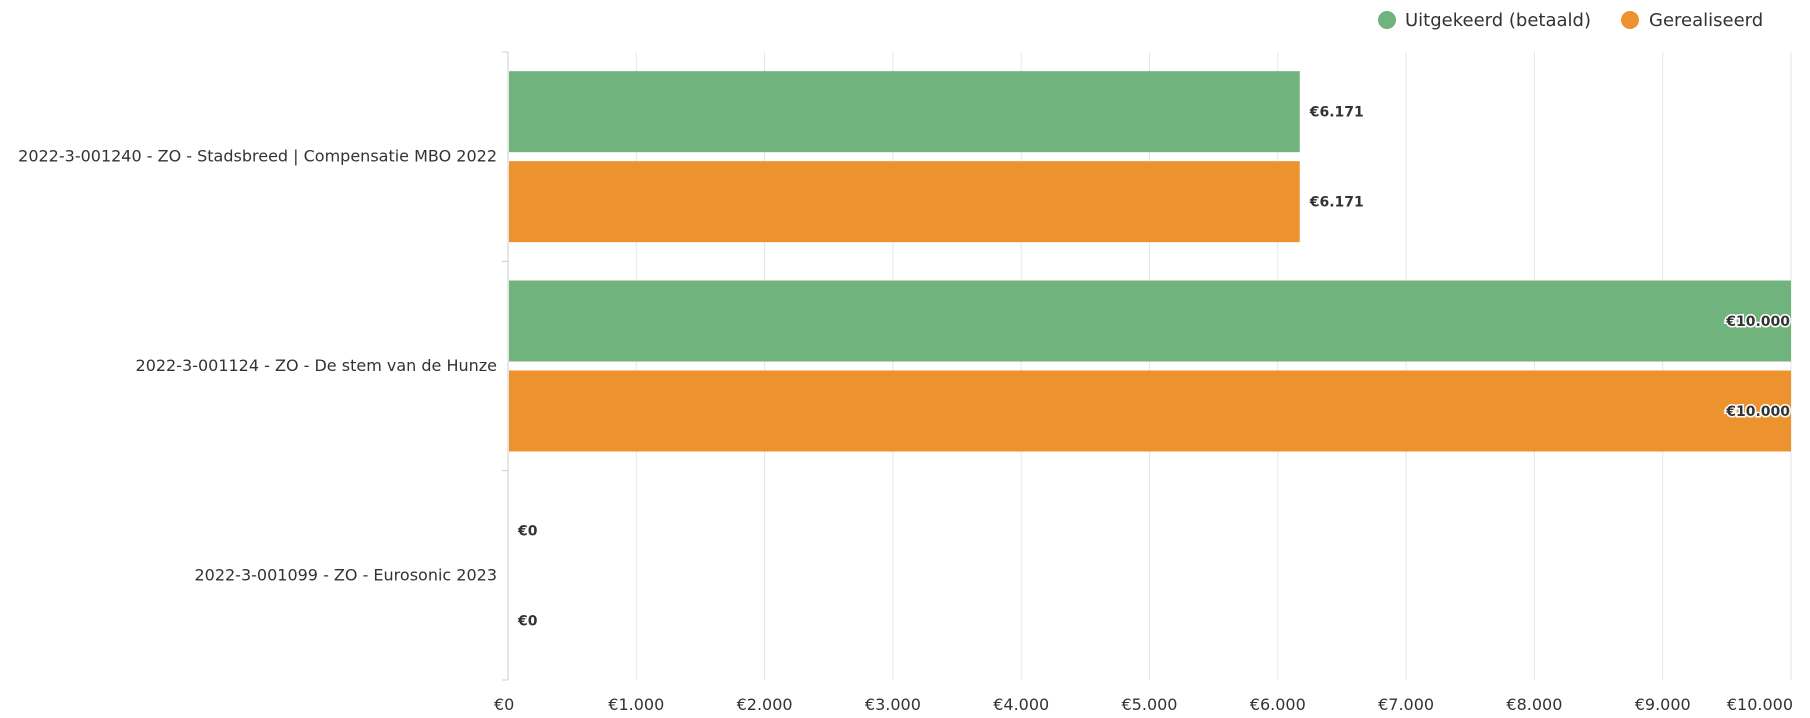  What do you see at coordinates (1757, 412) in the screenshot?
I see `data-label-1-1: €10.000` at bounding box center [1757, 412].